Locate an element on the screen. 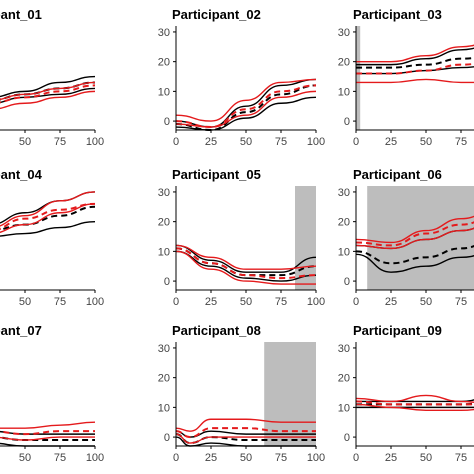  panel-title: Participant_02 is located at coordinates (216, 14).